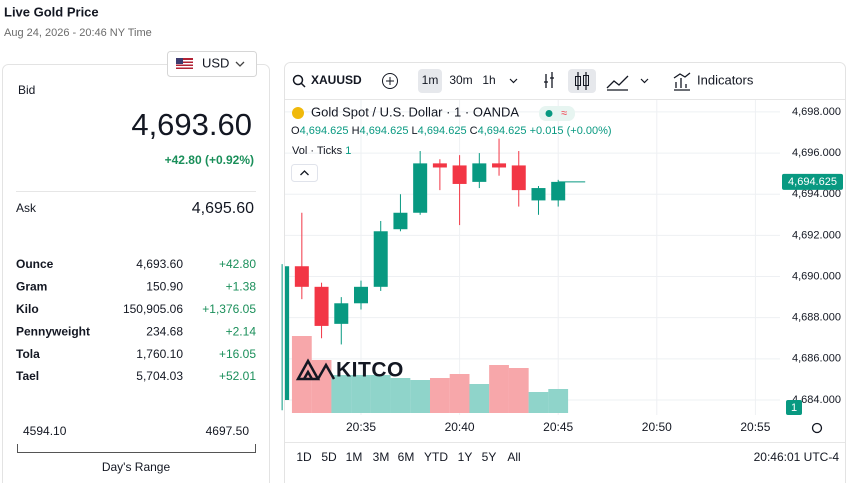 This screenshot has height=483, width=850. Describe the element at coordinates (348, 151) in the screenshot. I see `volume-last: 1` at that location.